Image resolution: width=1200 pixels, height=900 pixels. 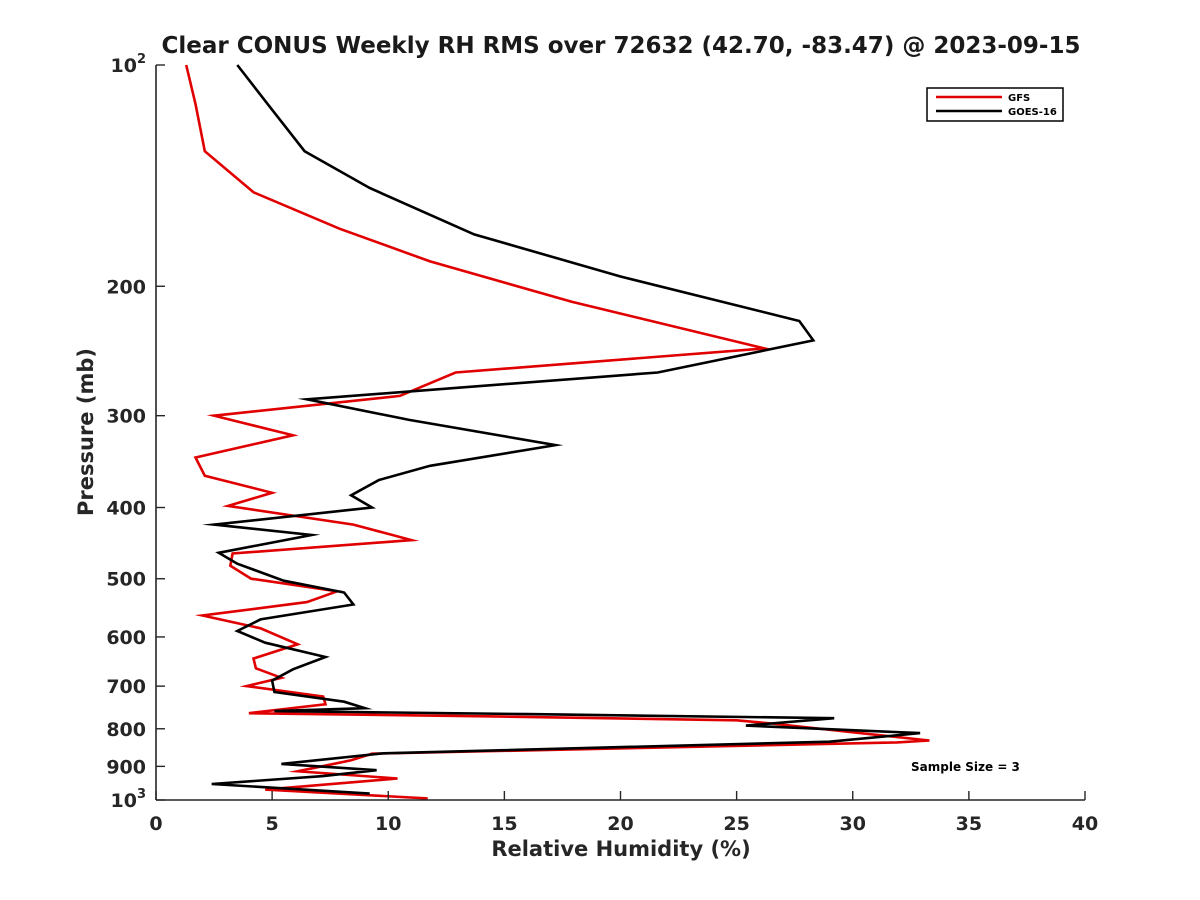 What do you see at coordinates (126, 509) in the screenshot?
I see `y-tick-label: 400` at bounding box center [126, 509].